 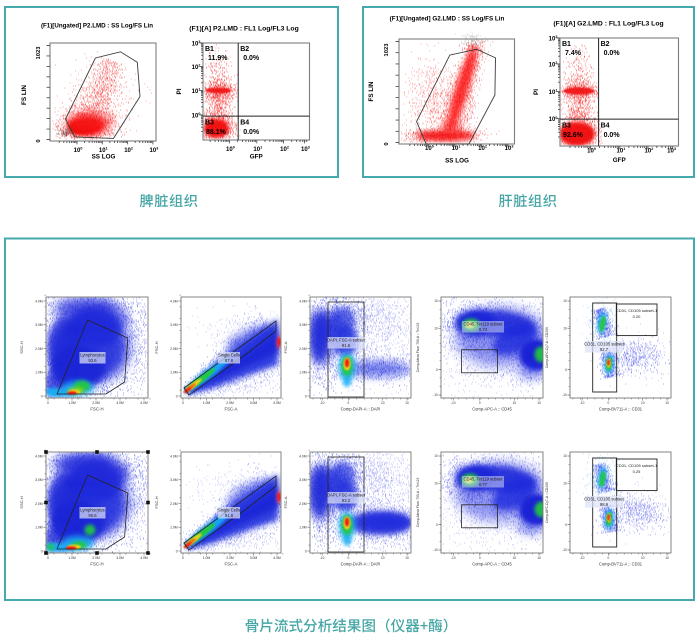 What do you see at coordinates (621, 564) in the screenshot?
I see `svg-text: Comp-BV711-A :: CD31` at bounding box center [621, 564].